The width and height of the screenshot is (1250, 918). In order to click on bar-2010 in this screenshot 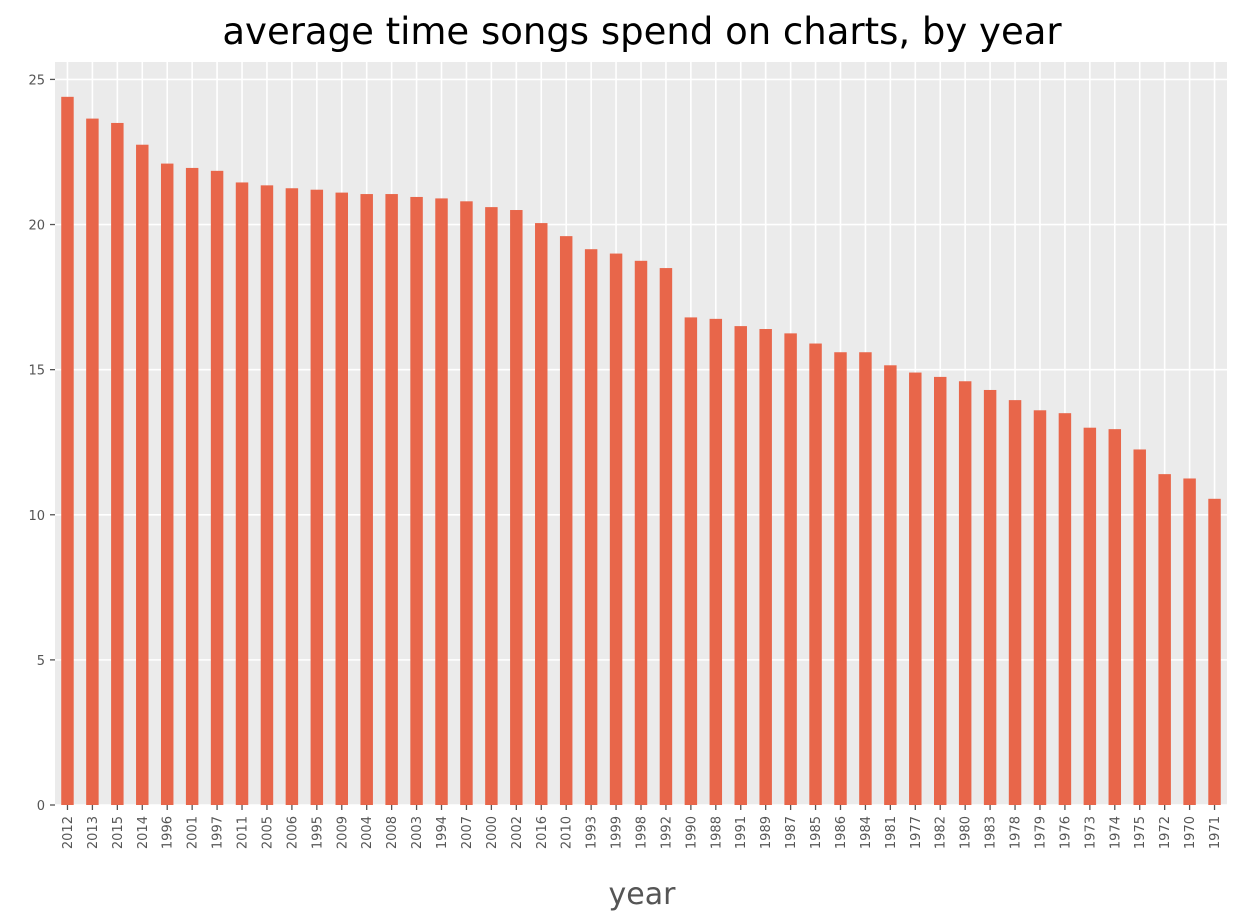, I will do `click(566, 520)`.